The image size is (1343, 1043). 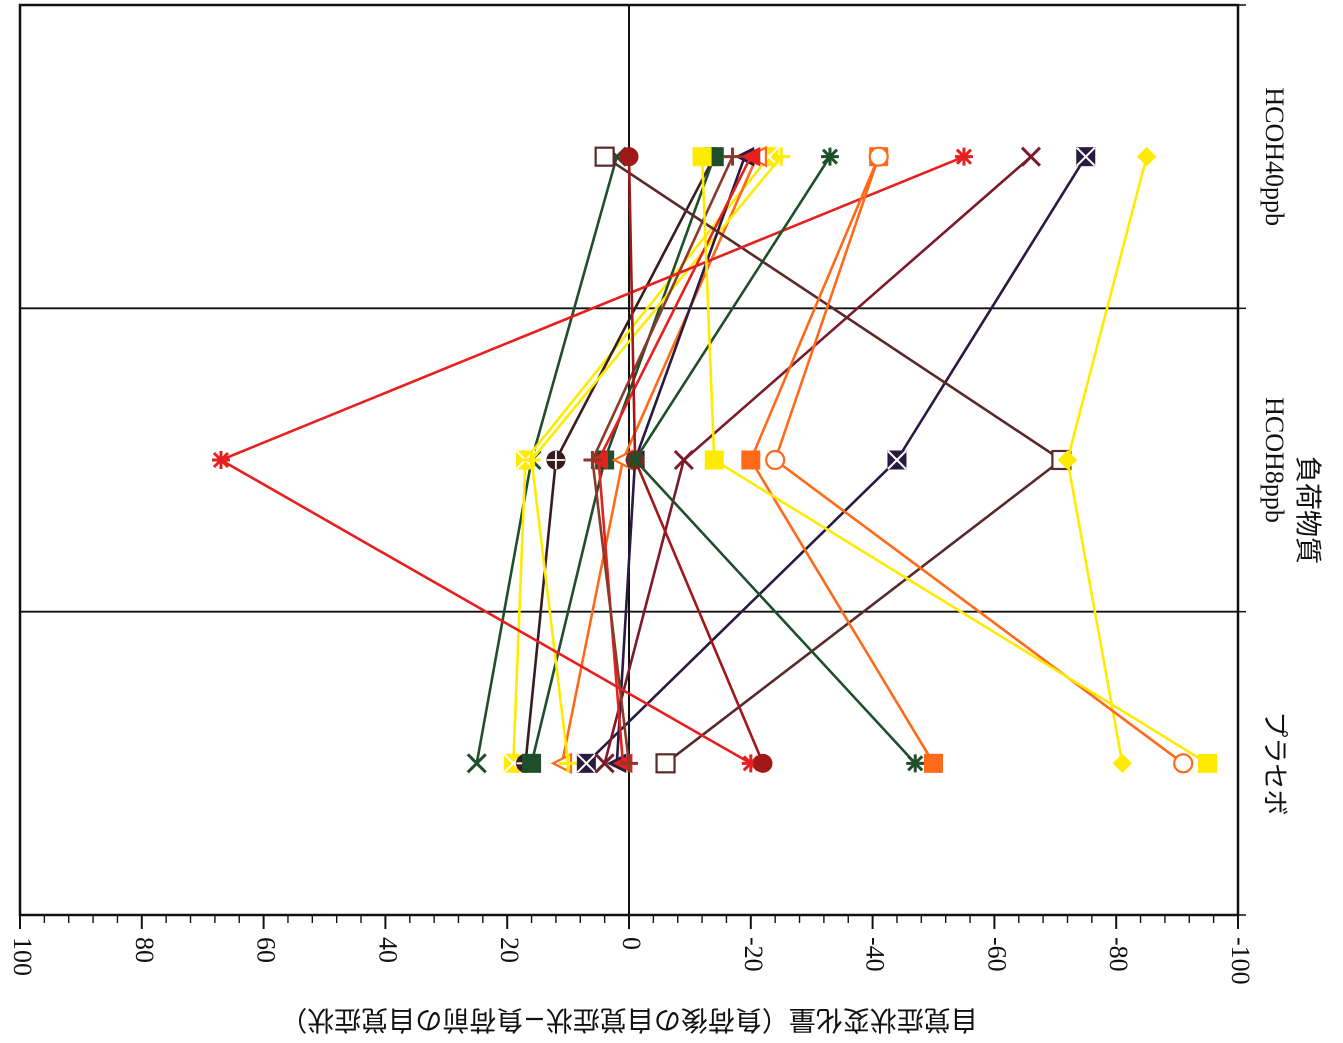 I want to click on marker-triangle, so click(x=750, y=156).